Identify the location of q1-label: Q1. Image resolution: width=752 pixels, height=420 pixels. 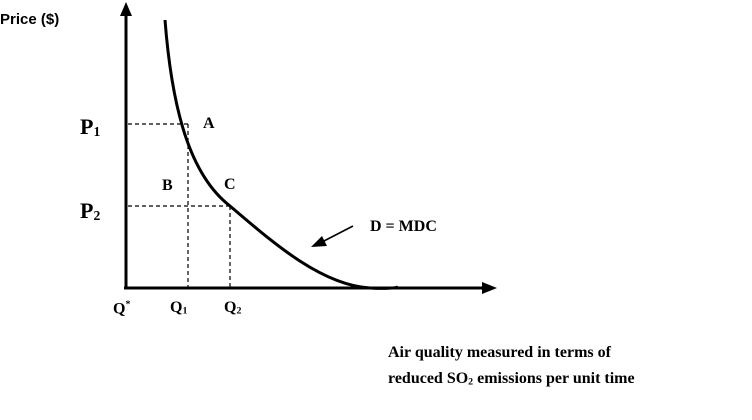
(179, 308).